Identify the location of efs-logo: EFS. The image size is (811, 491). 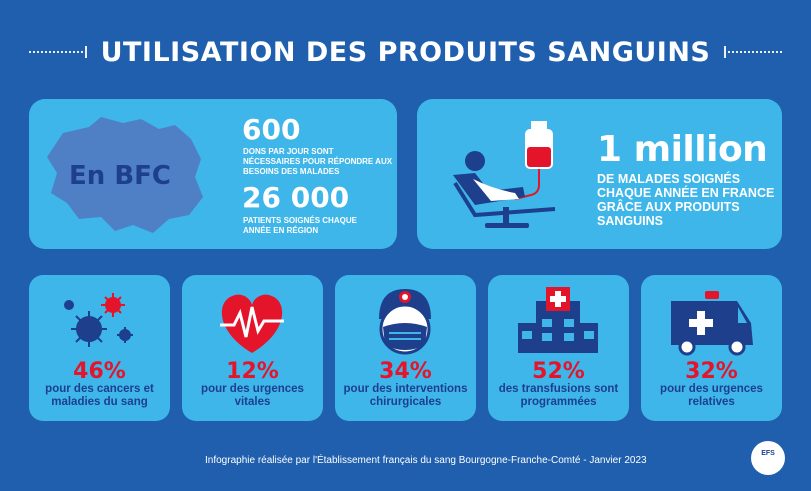
(768, 458).